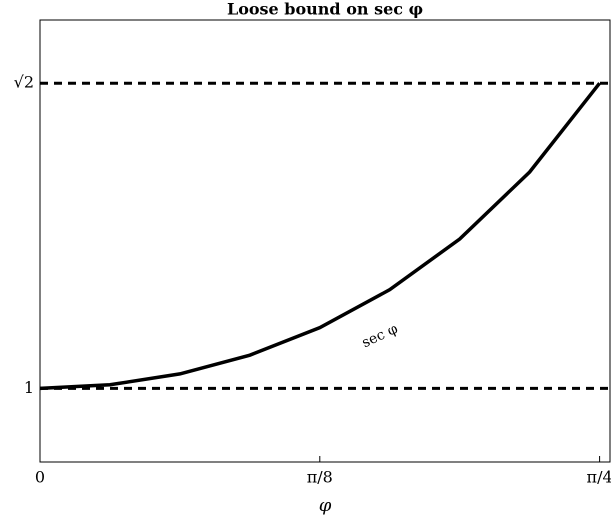  I want to click on x-tick-label: π/8, so click(320, 477).